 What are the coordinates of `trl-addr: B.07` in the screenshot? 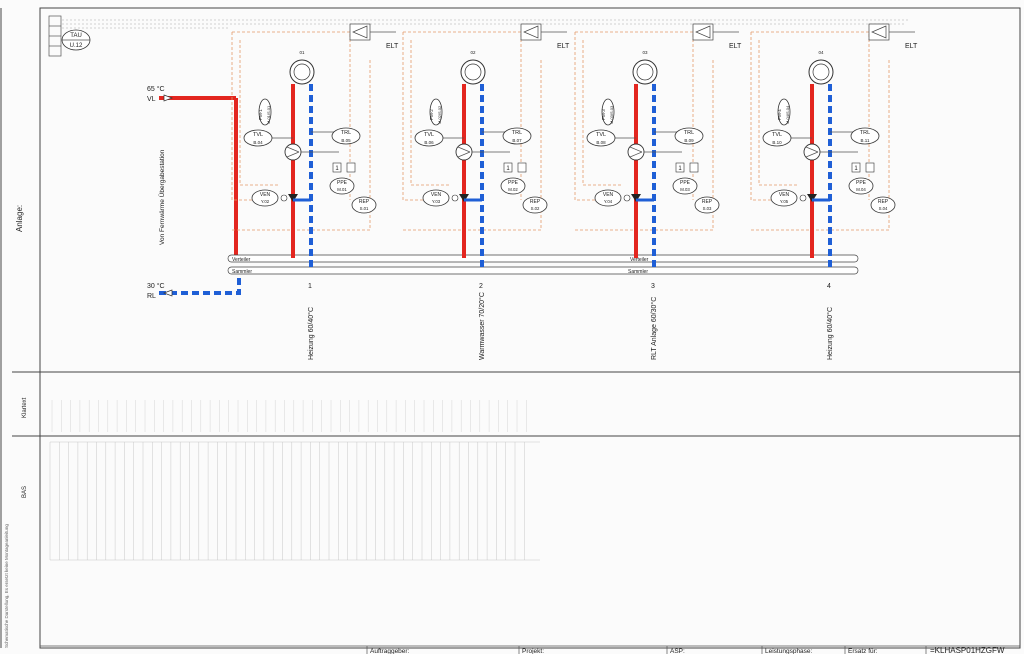 It's located at (517, 140).